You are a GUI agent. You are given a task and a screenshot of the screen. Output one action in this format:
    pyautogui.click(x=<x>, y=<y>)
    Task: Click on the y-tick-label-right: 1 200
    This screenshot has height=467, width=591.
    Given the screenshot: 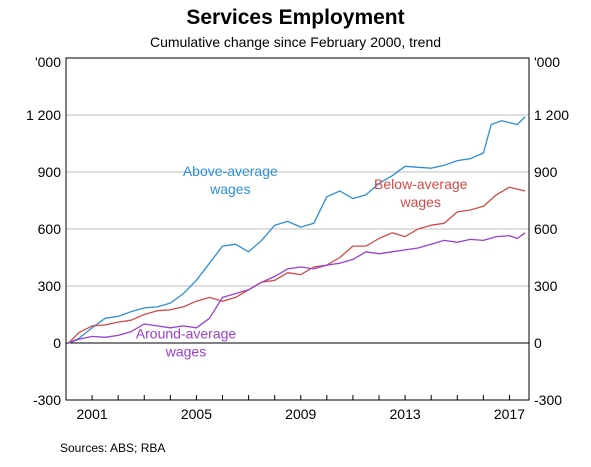 What is the action you would take?
    pyautogui.click(x=551, y=115)
    